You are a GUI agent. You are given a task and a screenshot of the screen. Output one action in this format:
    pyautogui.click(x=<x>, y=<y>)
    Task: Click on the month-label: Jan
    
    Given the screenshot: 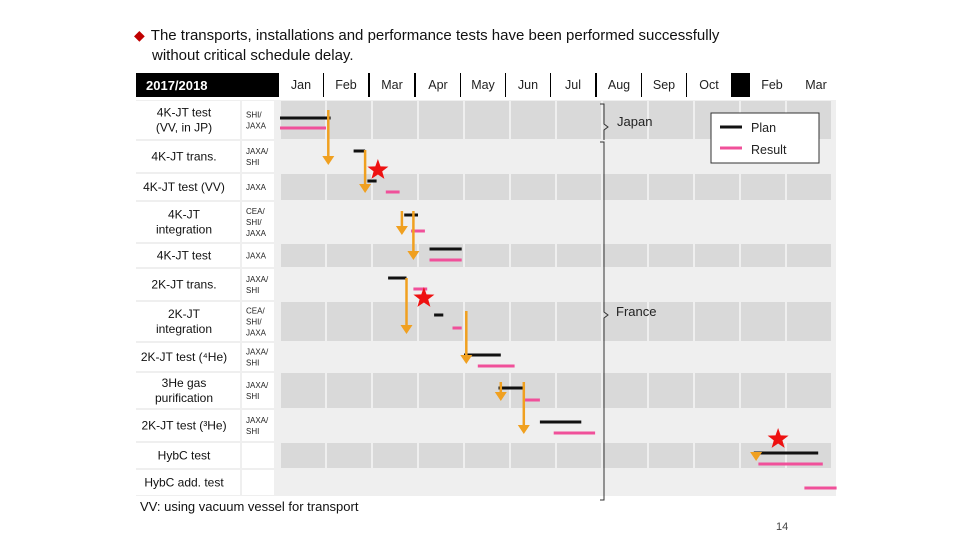 What is the action you would take?
    pyautogui.click(x=301, y=85)
    